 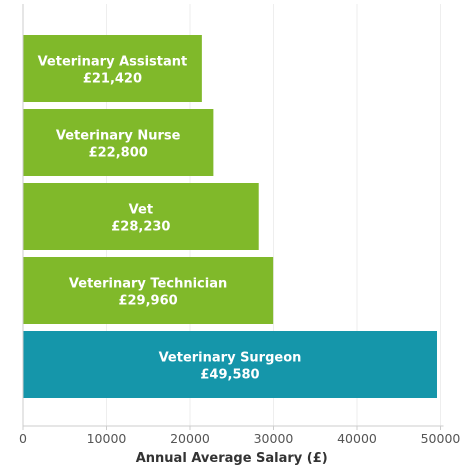 I want to click on x-tick-label: 40000, so click(x=357, y=438).